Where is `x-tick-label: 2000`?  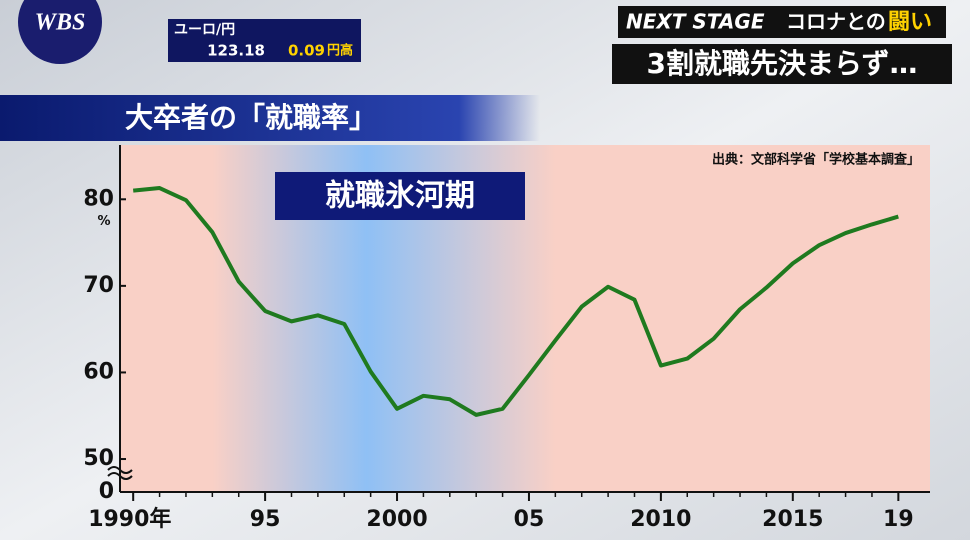 x-tick-label: 2000 is located at coordinates (396, 519).